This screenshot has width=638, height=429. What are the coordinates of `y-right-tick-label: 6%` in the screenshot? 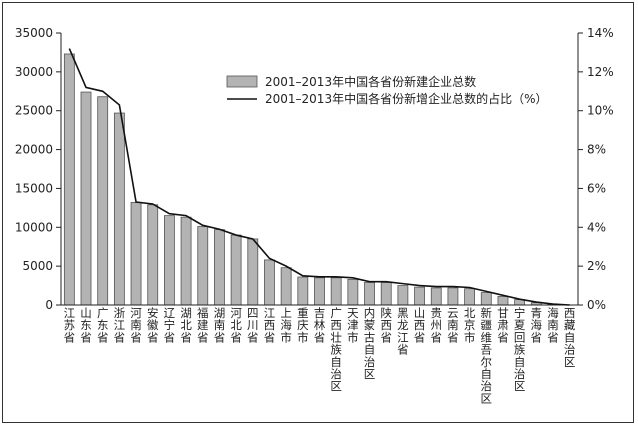 It's located at (596, 188).